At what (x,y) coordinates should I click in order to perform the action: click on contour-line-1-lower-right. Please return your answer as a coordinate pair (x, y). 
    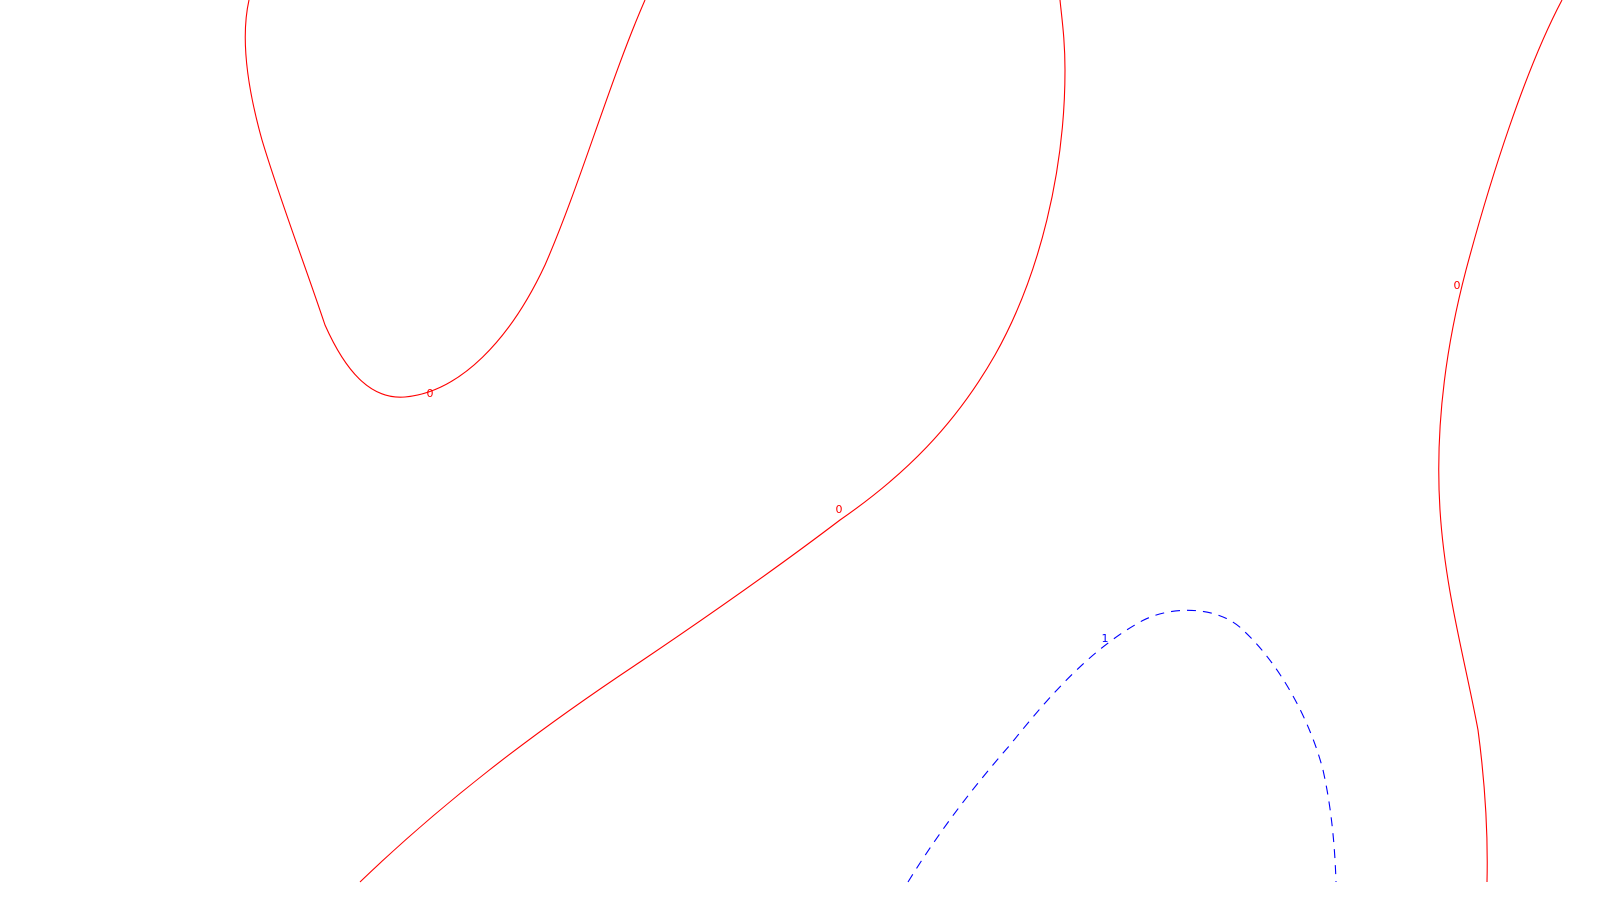
    Looking at the image, I should click on (1122, 746).